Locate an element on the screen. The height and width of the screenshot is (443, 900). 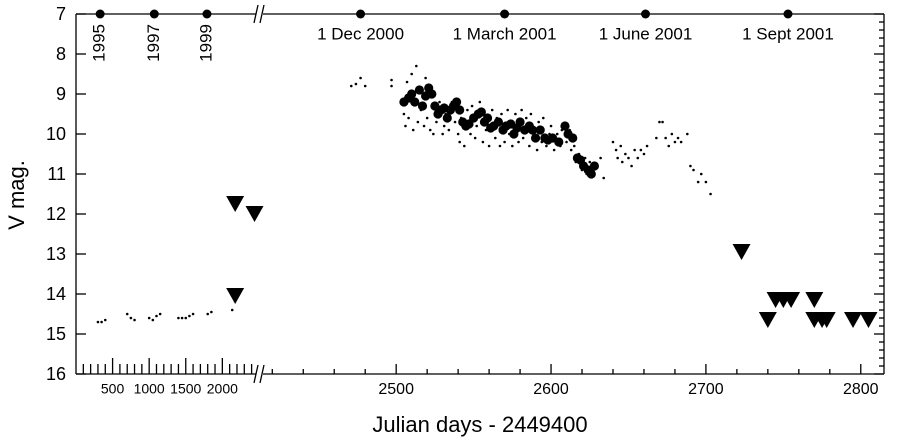
date-label: 1 March 2001 is located at coordinates (505, 33).